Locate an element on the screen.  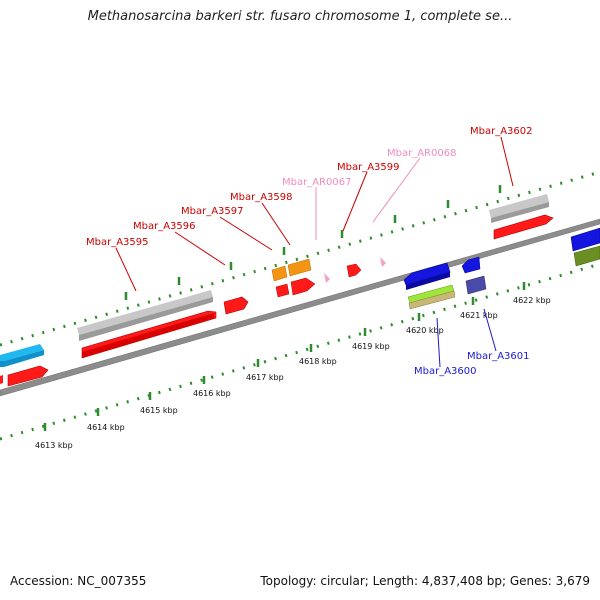
gene-label: Mbar_AR0067 is located at coordinates (316, 182).